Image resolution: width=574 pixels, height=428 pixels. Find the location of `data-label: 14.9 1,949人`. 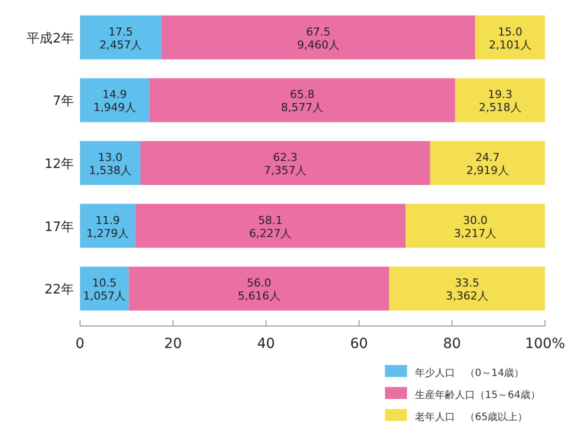

data-label: 14.9 1,949人 is located at coordinates (114, 101).